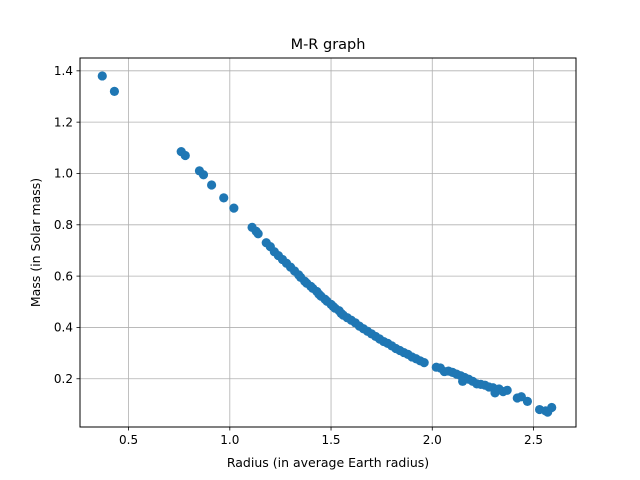  Describe the element at coordinates (63, 225) in the screenshot. I see `y-tick-label: 0.8` at that location.